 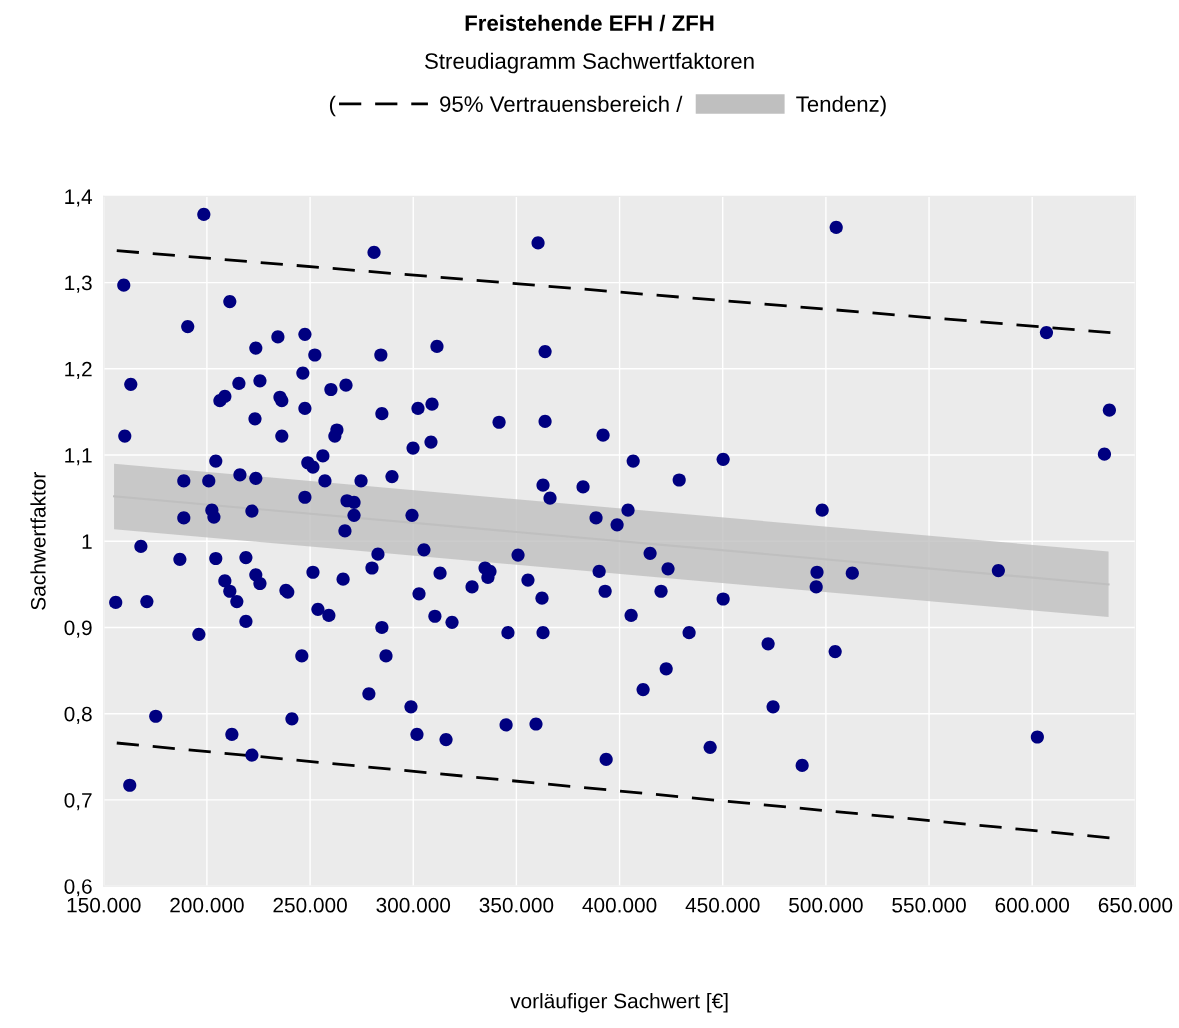 What do you see at coordinates (826, 905) in the screenshot?
I see `x-tick-label: 500.000` at bounding box center [826, 905].